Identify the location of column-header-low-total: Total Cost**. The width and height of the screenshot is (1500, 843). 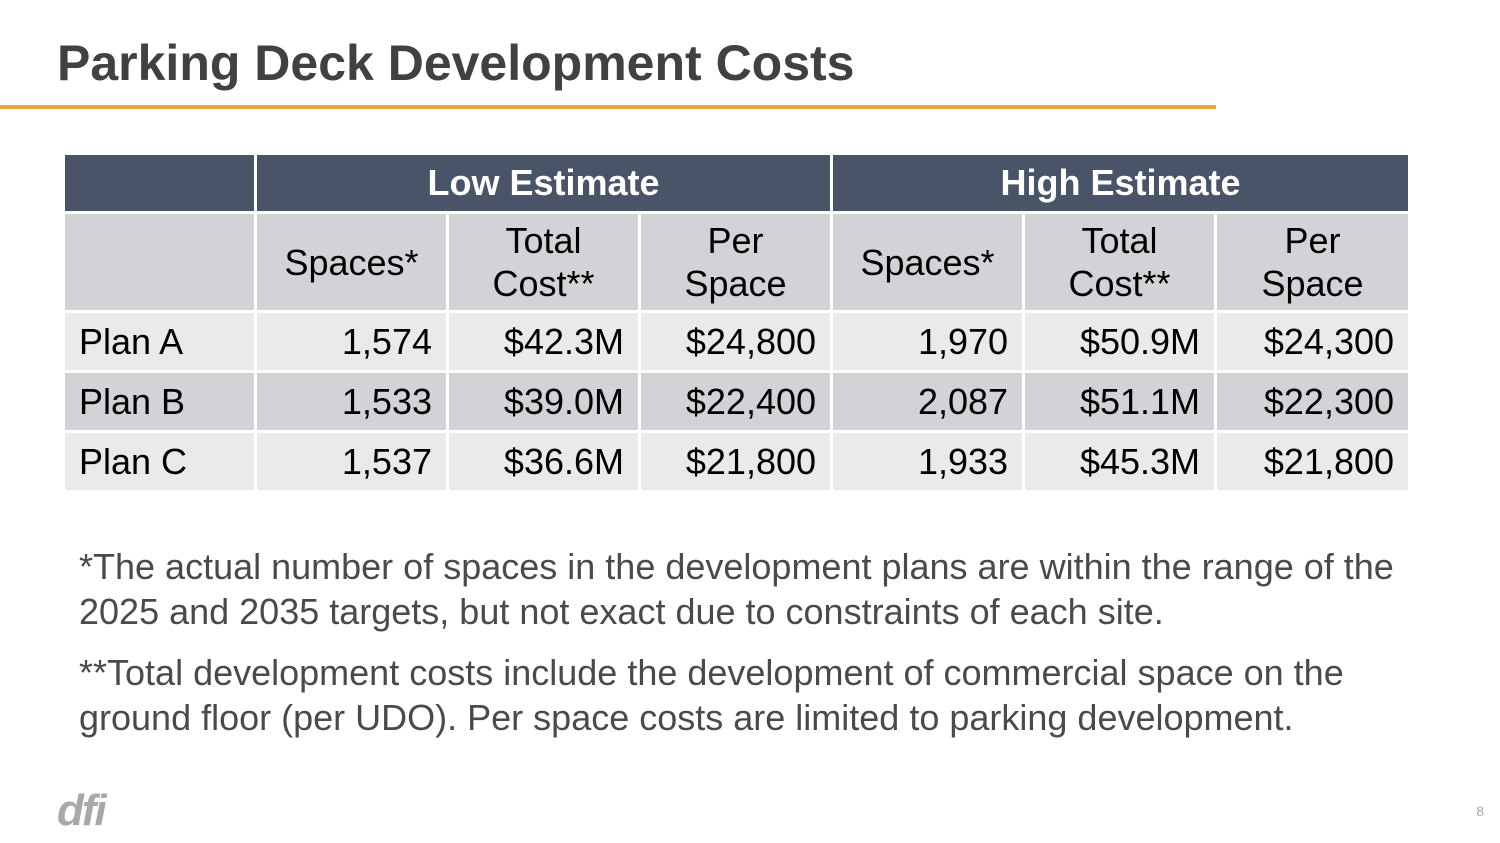
(543, 262).